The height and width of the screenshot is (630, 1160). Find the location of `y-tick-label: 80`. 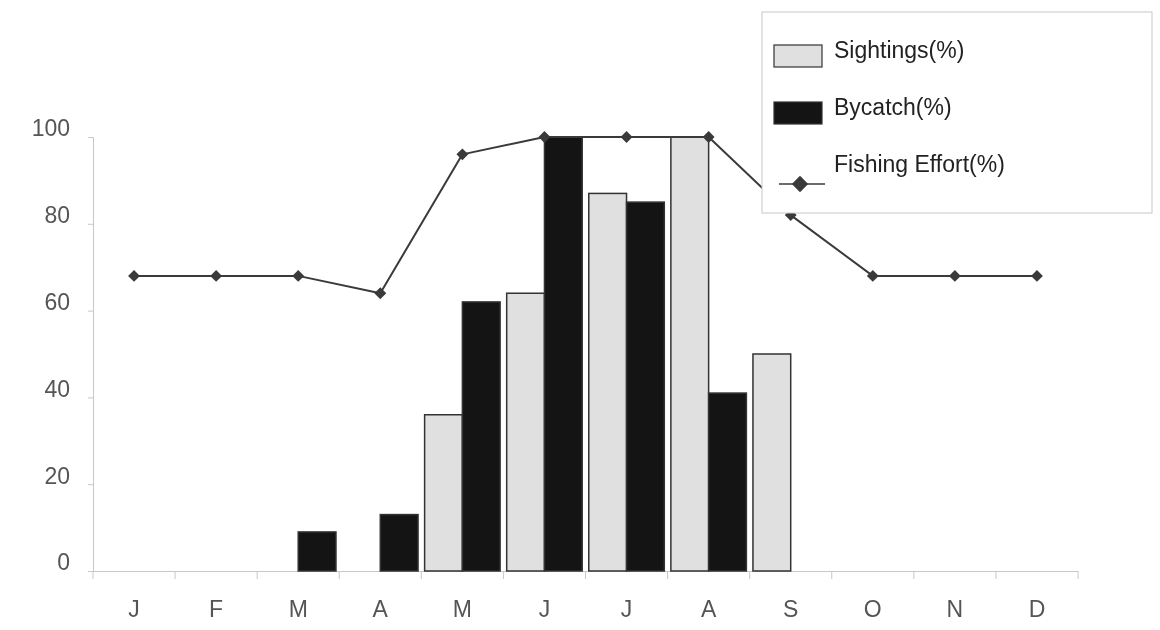

y-tick-label: 80 is located at coordinates (57, 215).